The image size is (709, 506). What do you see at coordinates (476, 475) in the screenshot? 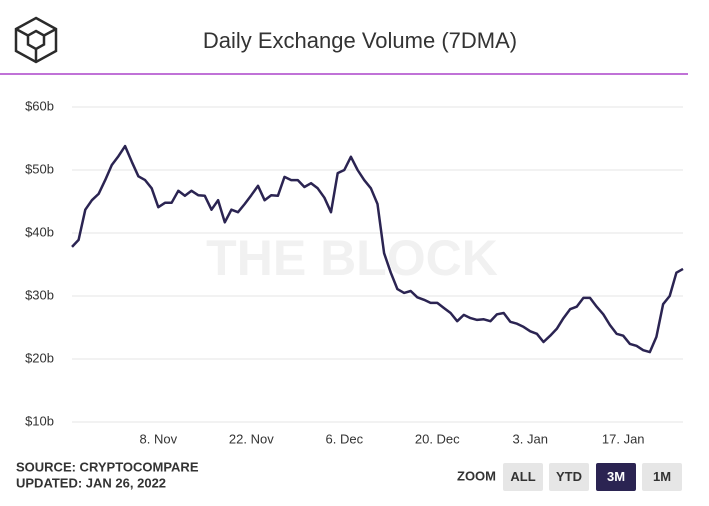
I see `zoom-label: ZOOM` at bounding box center [476, 475].